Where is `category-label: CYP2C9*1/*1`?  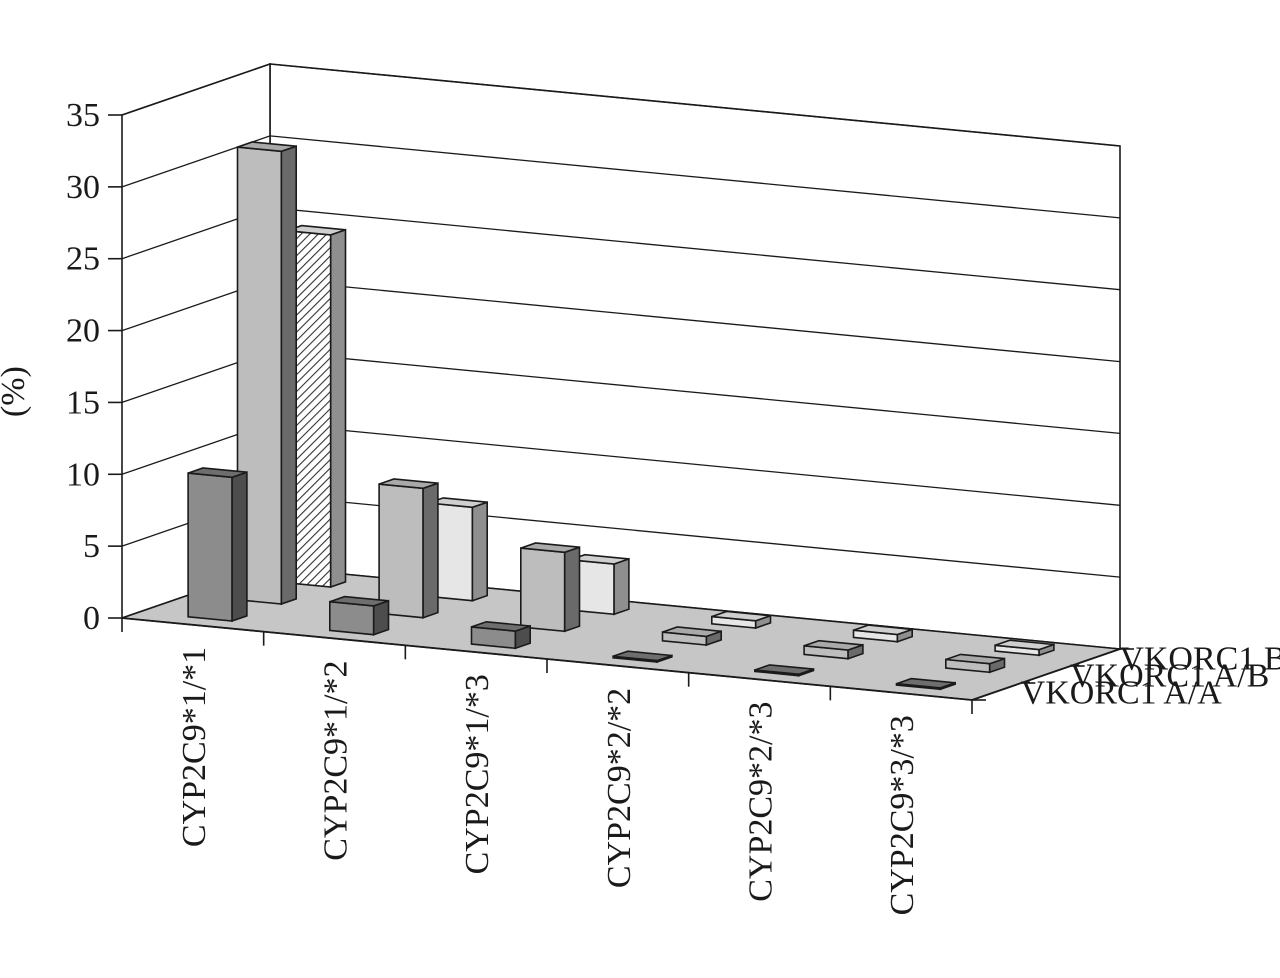
category-label: CYP2C9*1/*1 is located at coordinates (194, 747).